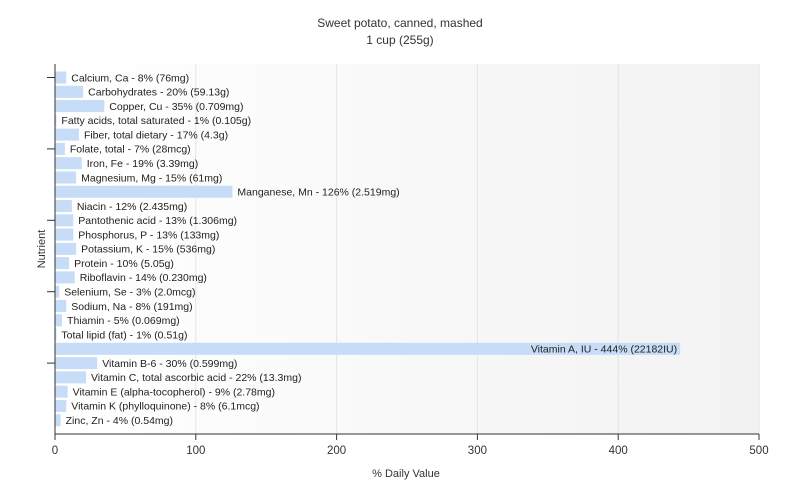 This screenshot has height=500, width=800. Describe the element at coordinates (123, 321) in the screenshot. I see `bar-label: Thiamin - 5% (0.069mg)` at that location.